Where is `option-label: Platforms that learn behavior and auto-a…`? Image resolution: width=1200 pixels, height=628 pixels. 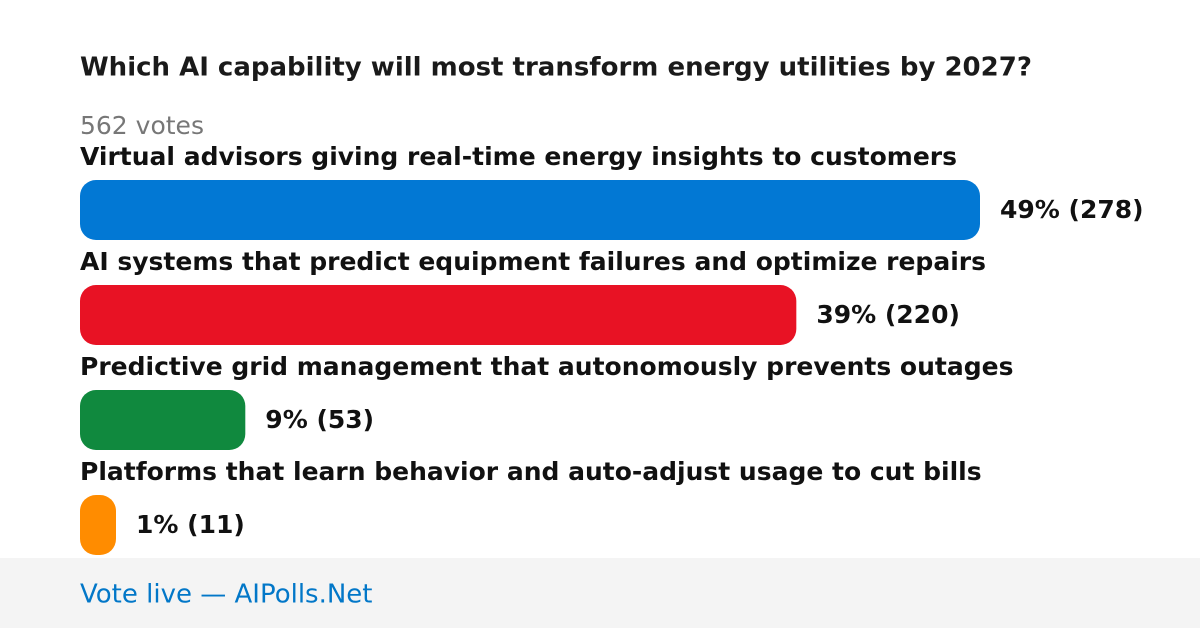
option-label: Platforms that learn behavior and auto-a… is located at coordinates (531, 471).